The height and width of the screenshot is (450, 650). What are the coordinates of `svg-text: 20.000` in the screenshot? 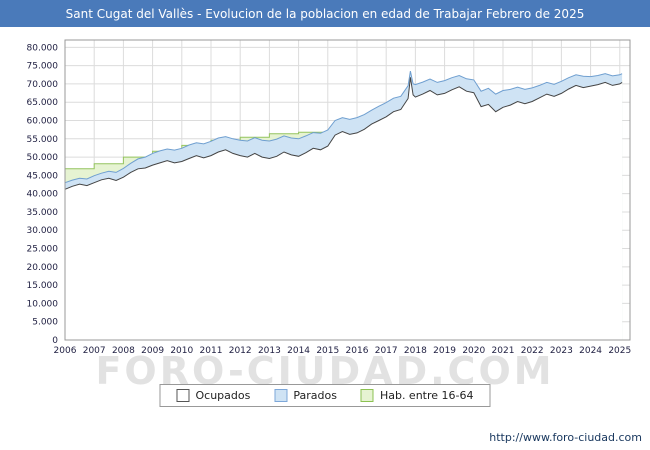 It's located at (43, 268).